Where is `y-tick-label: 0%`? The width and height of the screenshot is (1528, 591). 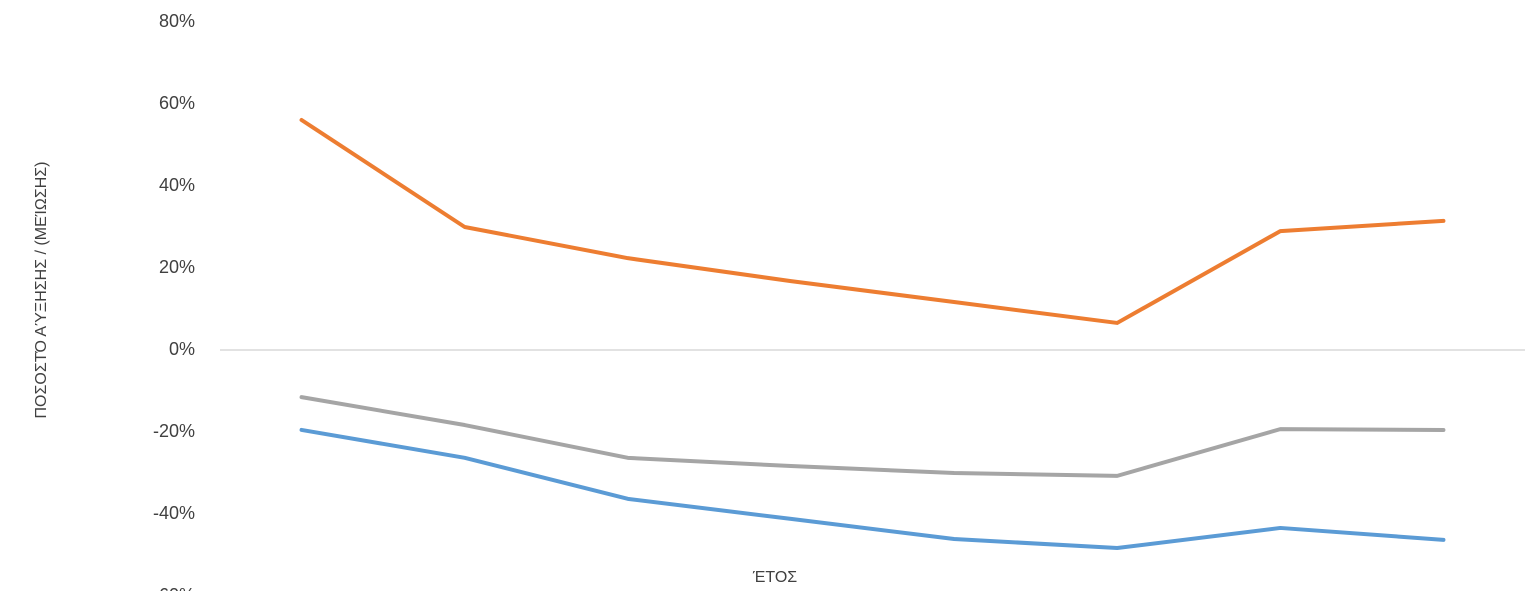
y-tick-label: 0% is located at coordinates (182, 349).